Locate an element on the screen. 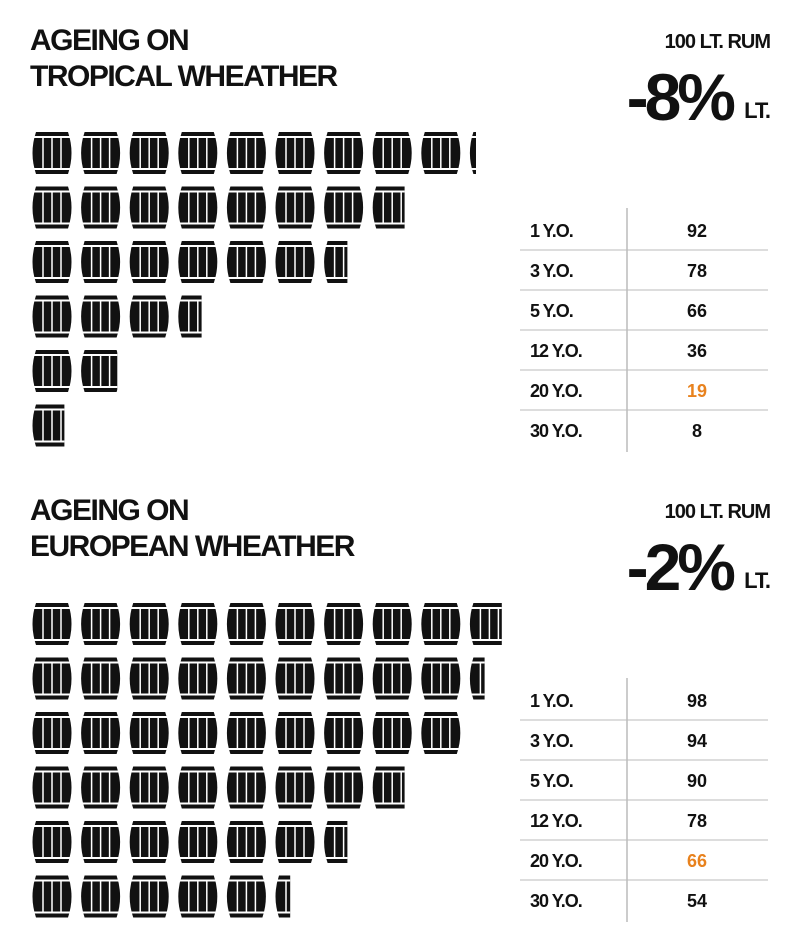 The height and width of the screenshot is (950, 800). section-title: EUROPEAN WHEATHER is located at coordinates (193, 546).